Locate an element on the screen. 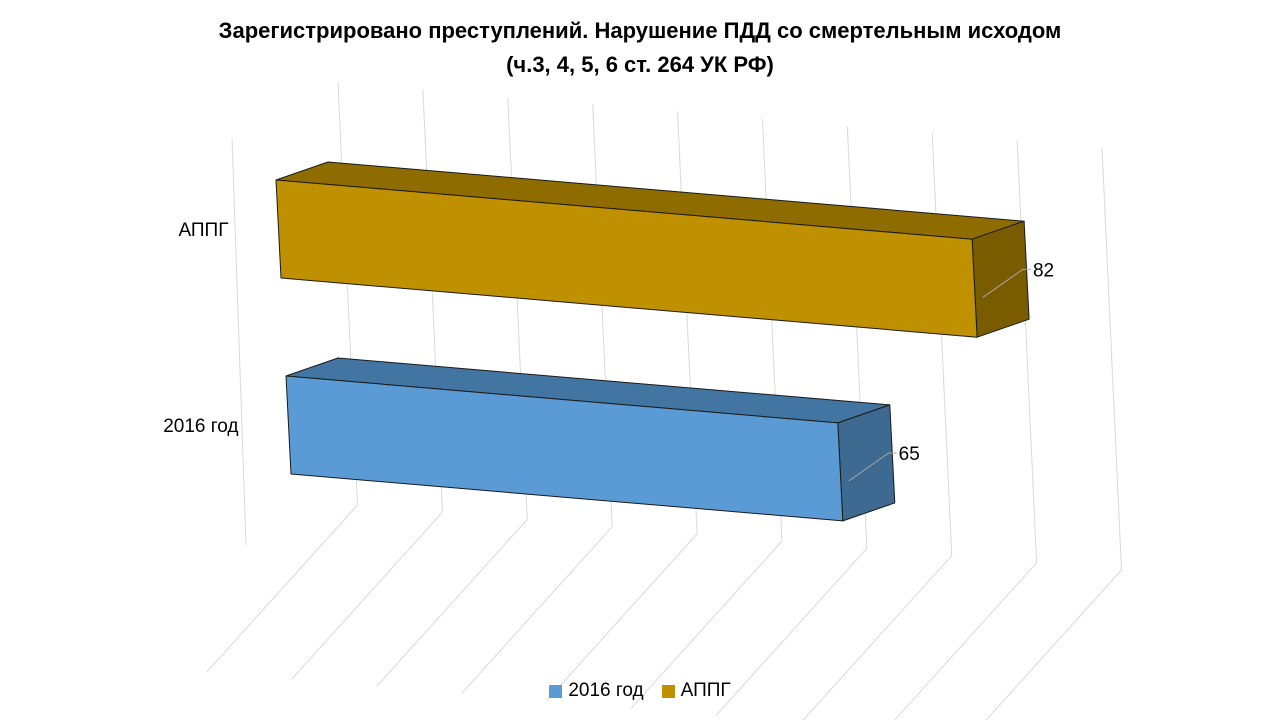 The height and width of the screenshot is (720, 1280). axis-side-wall is located at coordinates (239, 341).